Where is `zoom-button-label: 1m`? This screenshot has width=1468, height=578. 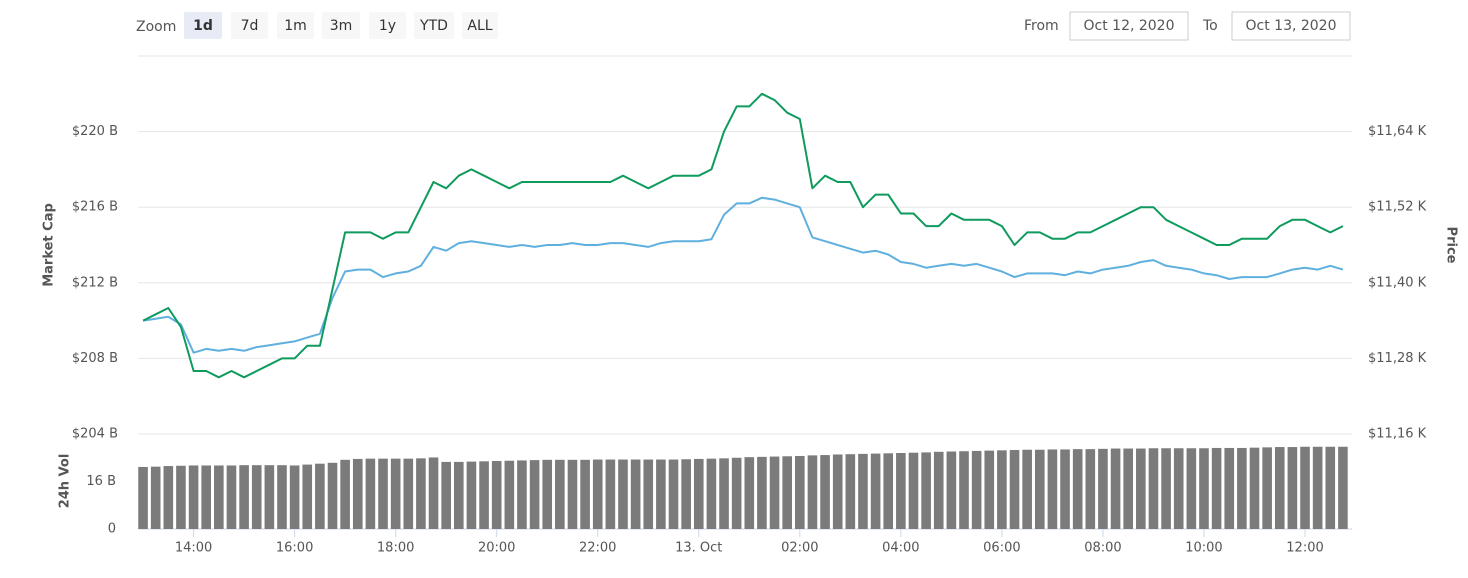
zoom-button-label: 1m is located at coordinates (295, 26).